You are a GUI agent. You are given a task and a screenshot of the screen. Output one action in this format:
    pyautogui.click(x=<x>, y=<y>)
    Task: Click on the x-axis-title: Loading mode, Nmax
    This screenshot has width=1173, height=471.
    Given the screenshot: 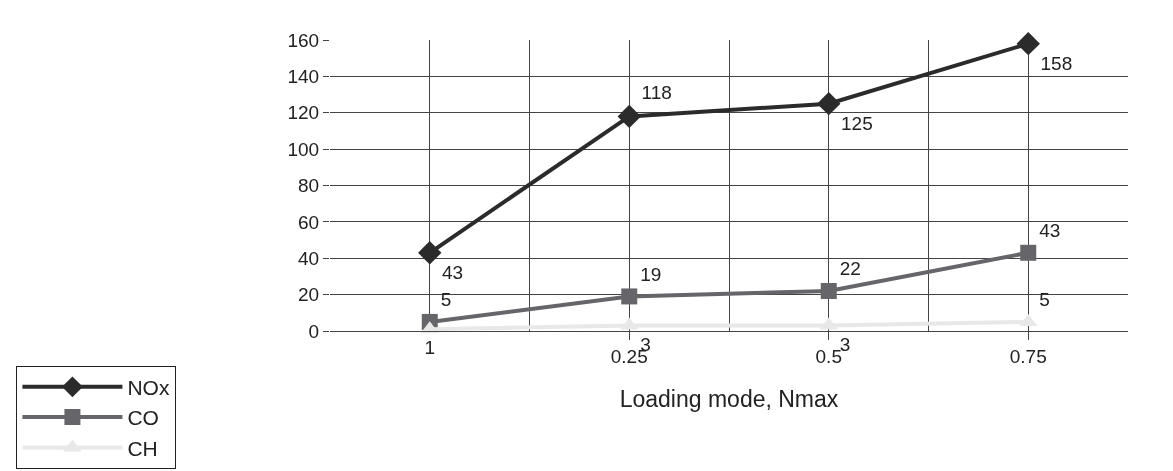 What is the action you would take?
    pyautogui.click(x=729, y=399)
    